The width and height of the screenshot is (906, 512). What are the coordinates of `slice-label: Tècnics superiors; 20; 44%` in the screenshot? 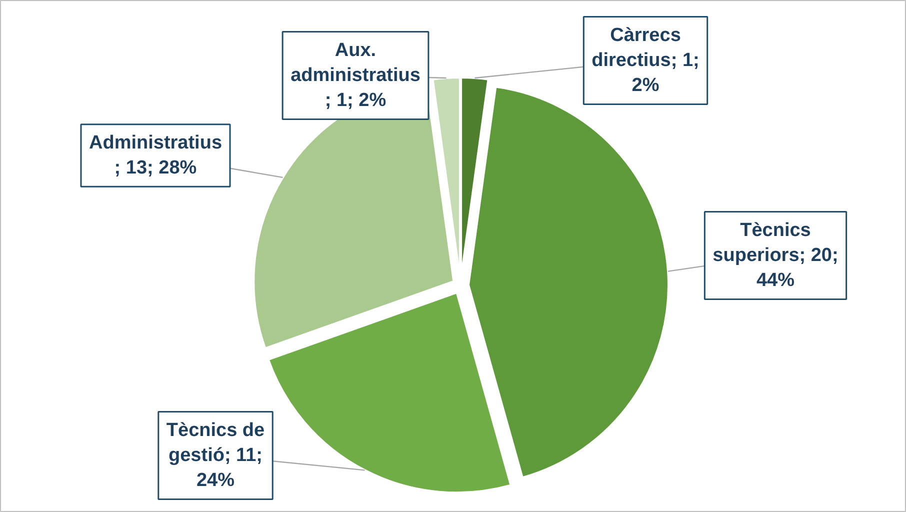 It's located at (775, 256).